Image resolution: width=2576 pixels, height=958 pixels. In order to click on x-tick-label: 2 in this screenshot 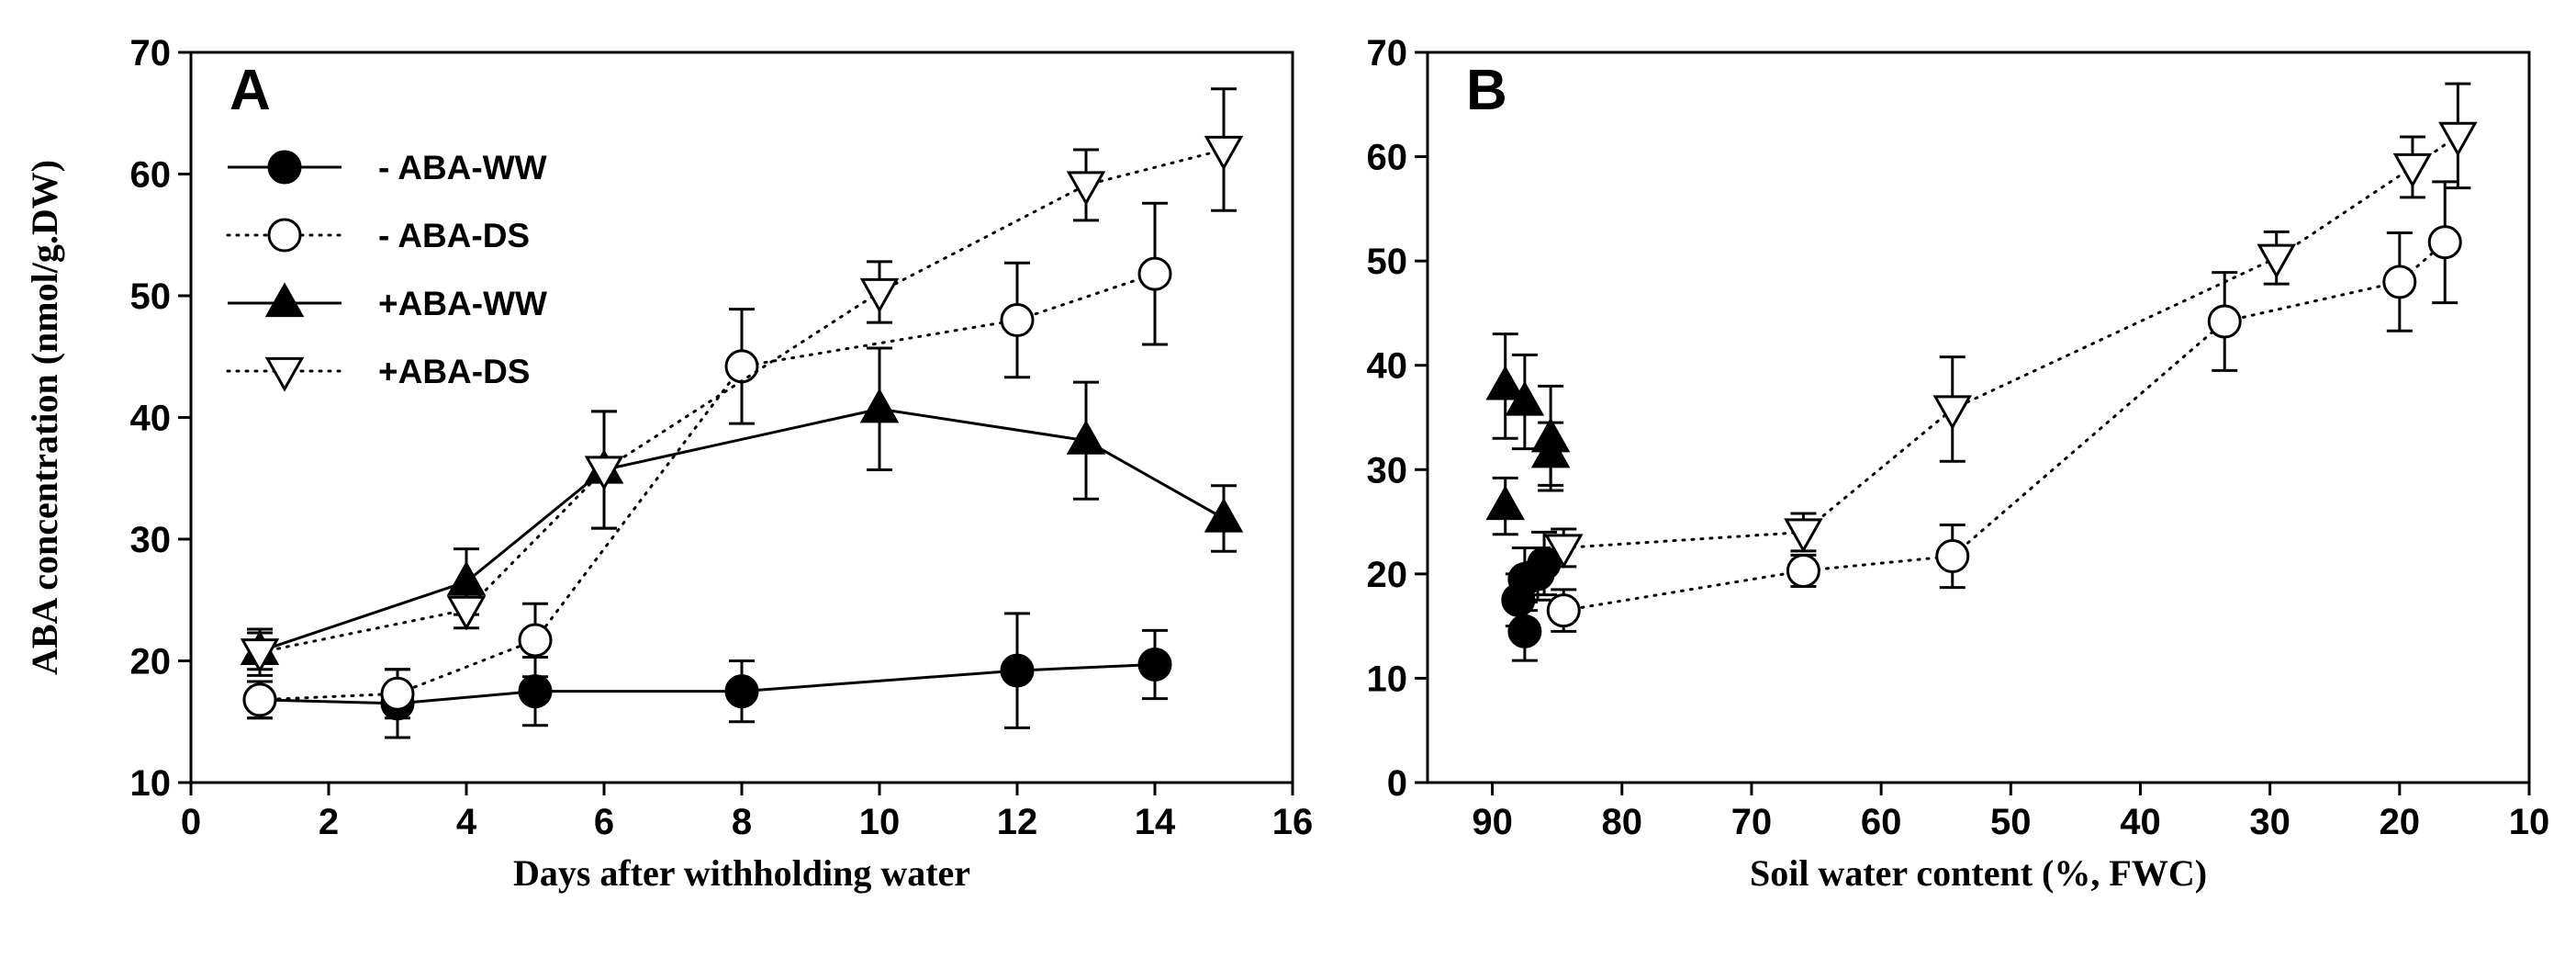, I will do `click(329, 822)`.